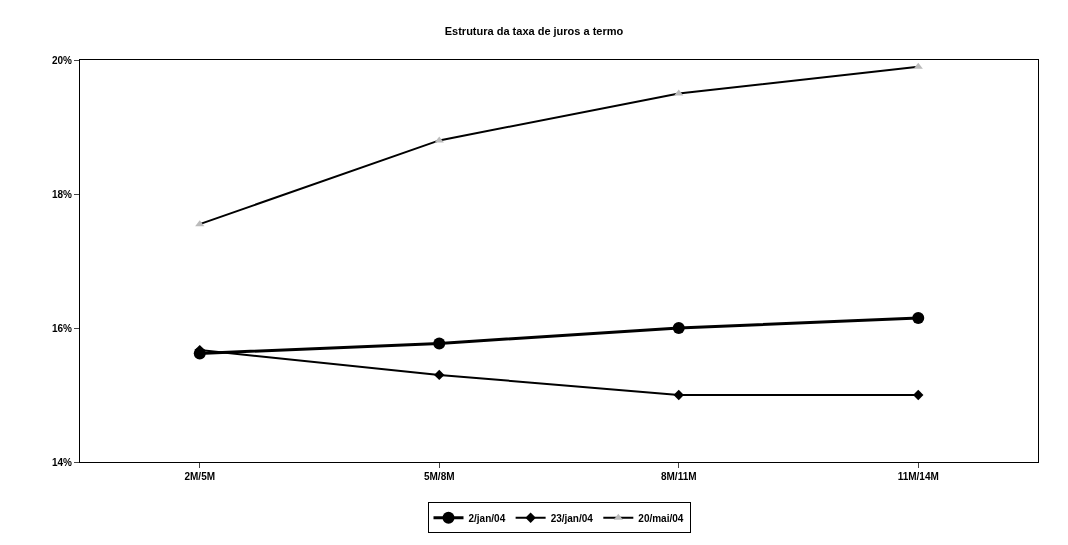 Image resolution: width=1068 pixels, height=545 pixels. What do you see at coordinates (678, 476) in the screenshot?
I see `x-tick-label: 8M/11M` at bounding box center [678, 476].